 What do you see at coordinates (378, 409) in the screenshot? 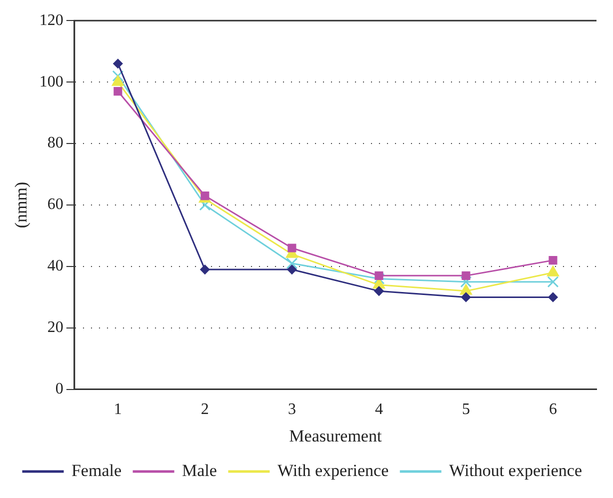
I see `x-tick-label: 4` at bounding box center [378, 409].